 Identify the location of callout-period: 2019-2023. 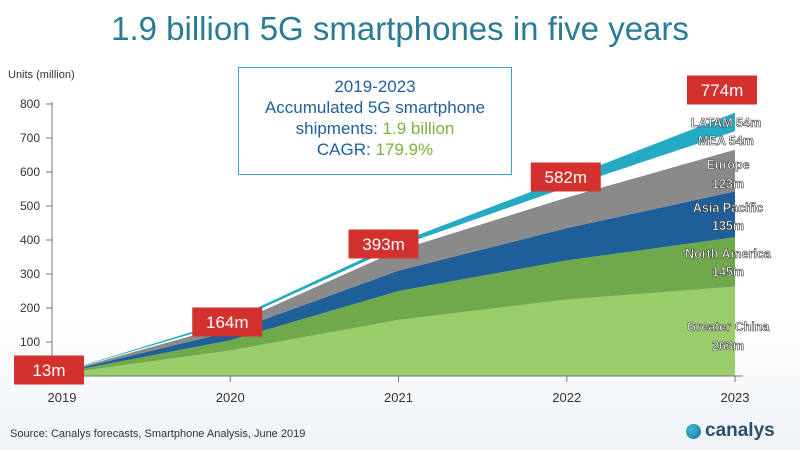
(375, 86).